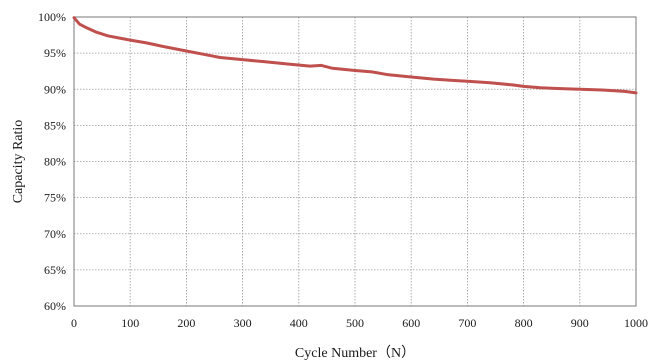  Describe the element at coordinates (243, 323) in the screenshot. I see `x-tick-label: 300` at that location.